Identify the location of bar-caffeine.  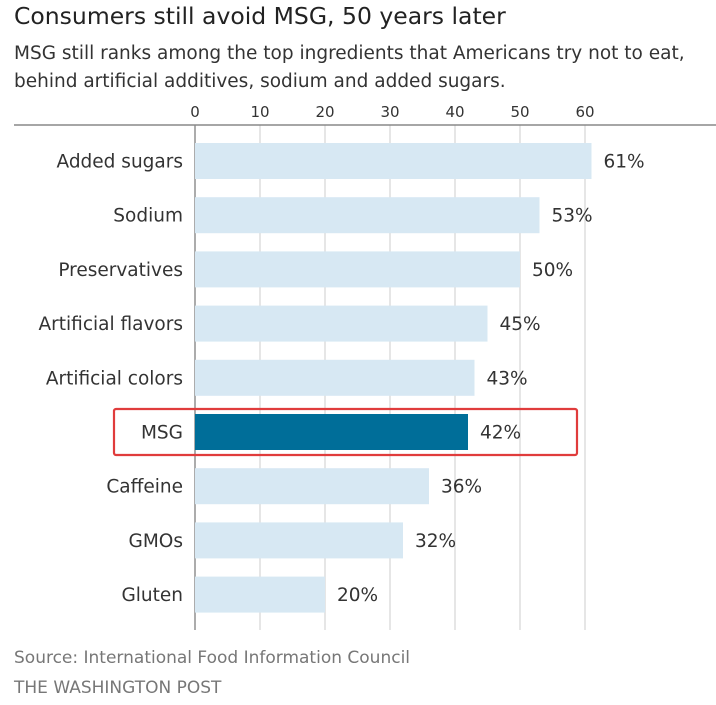
(312, 486).